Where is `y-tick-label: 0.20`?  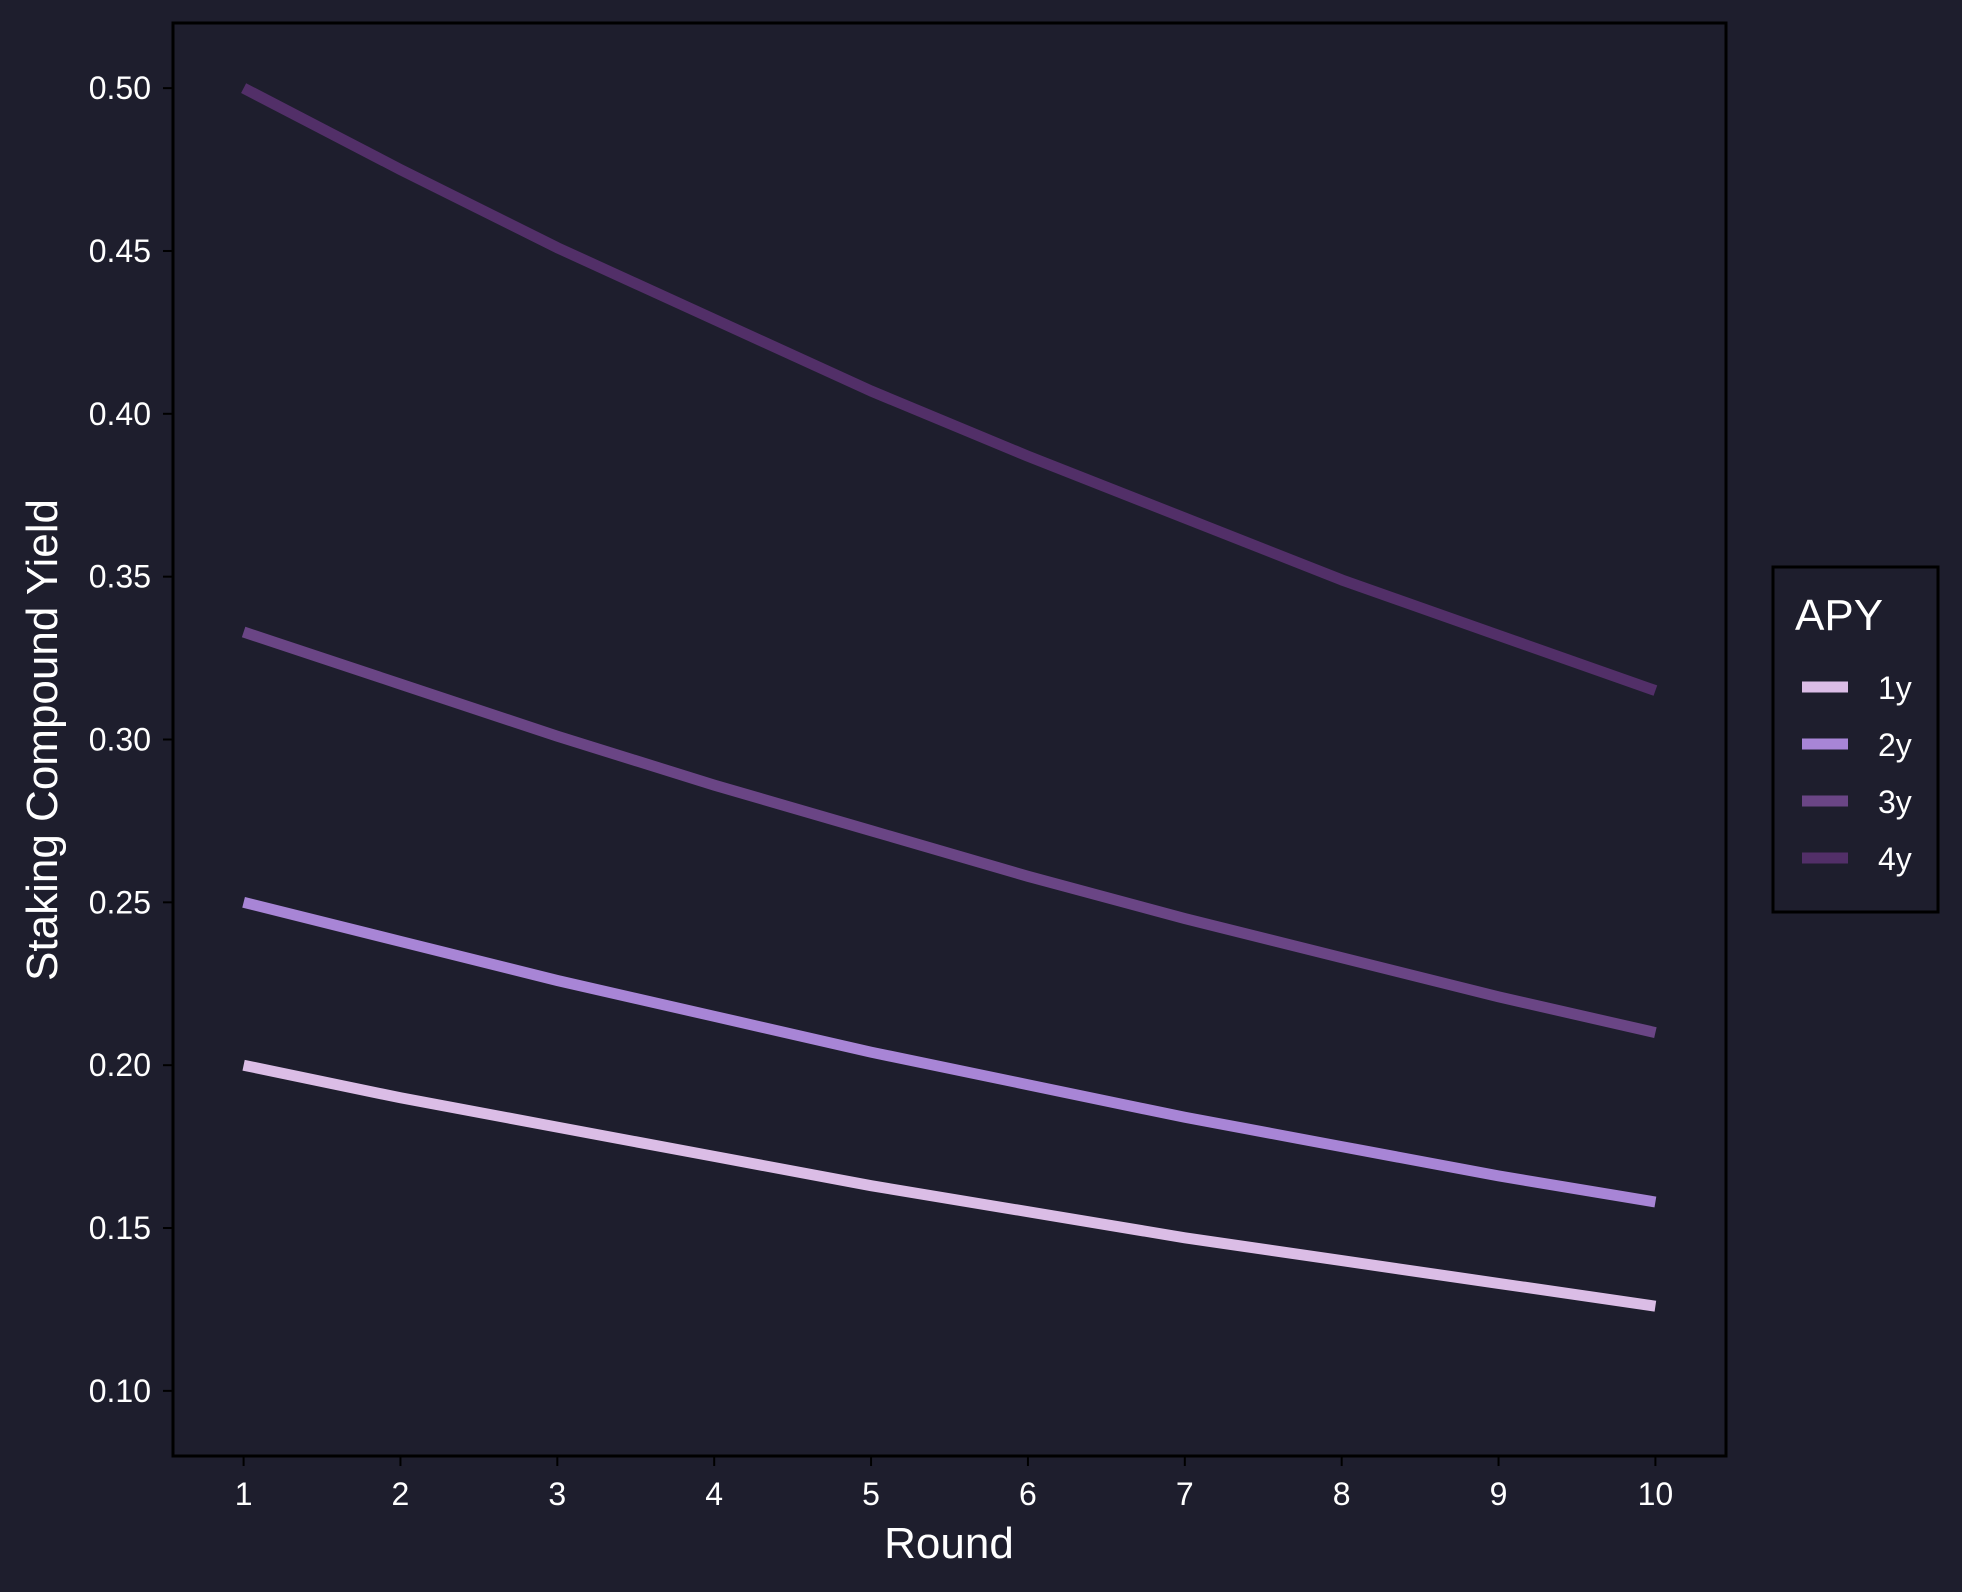 y-tick-label: 0.20 is located at coordinates (120, 1065).